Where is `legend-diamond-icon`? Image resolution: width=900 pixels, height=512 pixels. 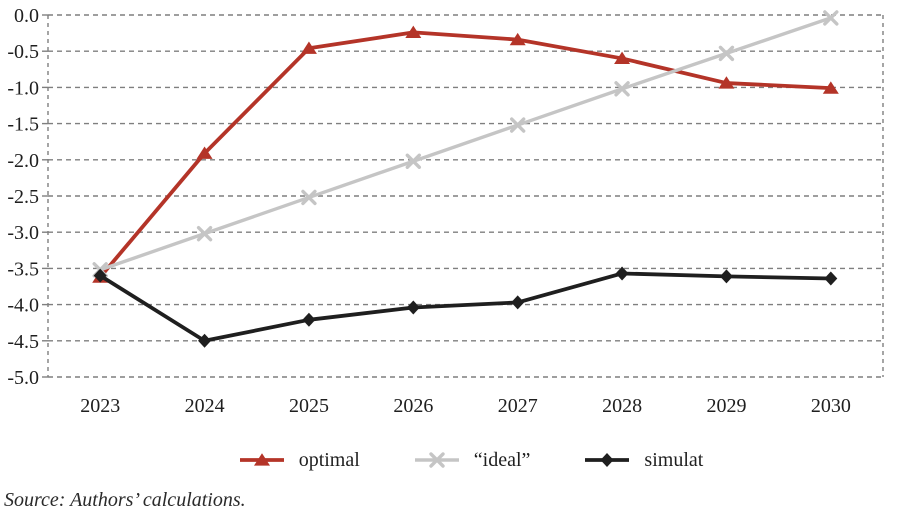
legend-diamond-icon is located at coordinates (607, 460).